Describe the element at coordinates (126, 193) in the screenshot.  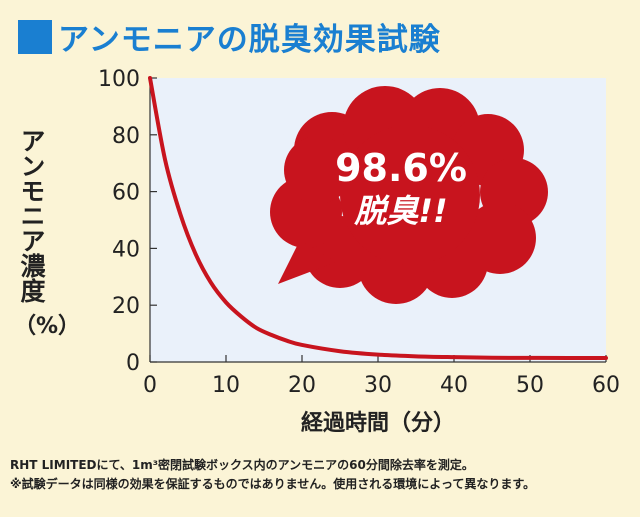
I see `y-tick-label: 60` at that location.